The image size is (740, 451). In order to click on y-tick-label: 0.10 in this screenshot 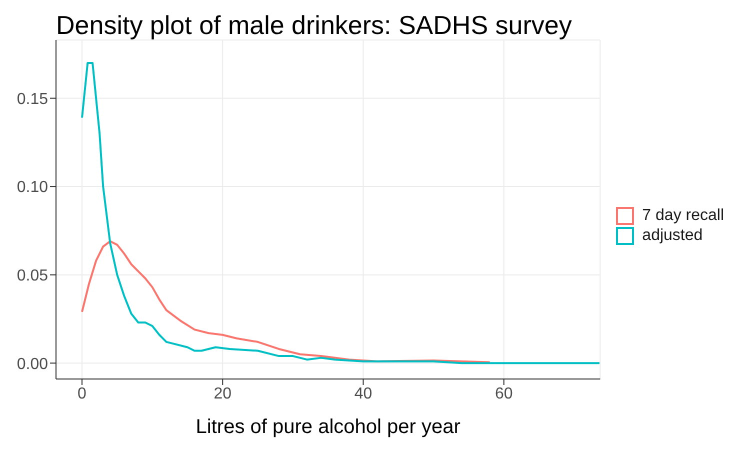, I will do `click(32, 187)`.